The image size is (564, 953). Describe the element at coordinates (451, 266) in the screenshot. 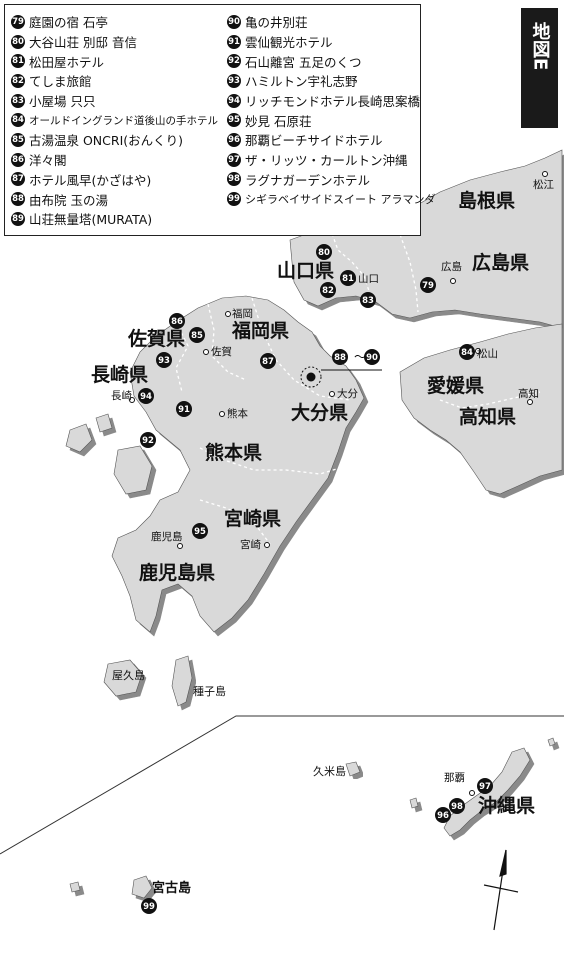

I see `city-hiroshima: 広島` at that location.